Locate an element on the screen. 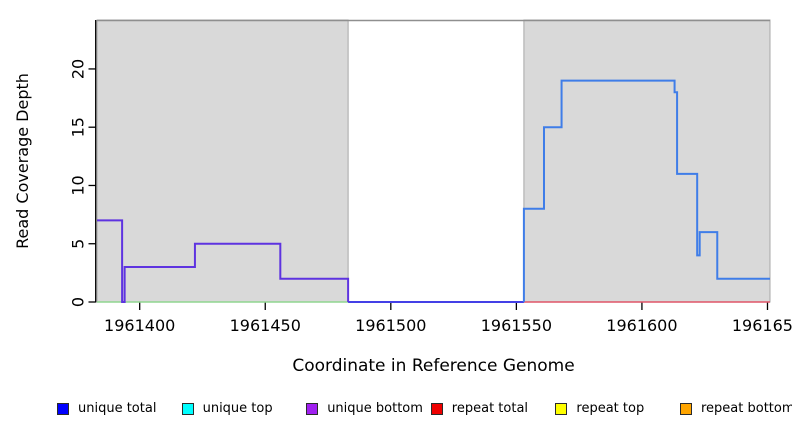 This screenshot has width=792, height=432. y-axis-title: Read Coverage Depth is located at coordinates (22, 161).